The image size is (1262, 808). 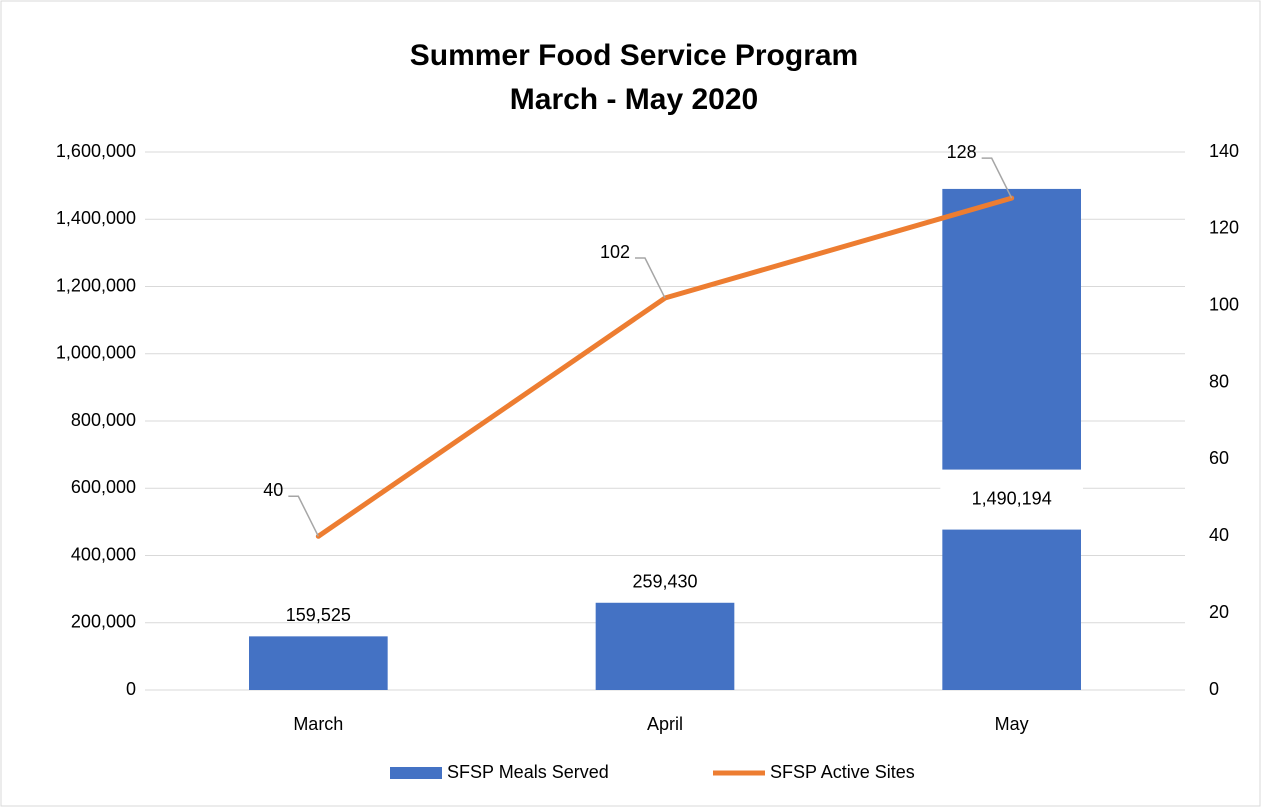 What do you see at coordinates (1219, 612) in the screenshot?
I see `y2-tick-label: 20` at bounding box center [1219, 612].